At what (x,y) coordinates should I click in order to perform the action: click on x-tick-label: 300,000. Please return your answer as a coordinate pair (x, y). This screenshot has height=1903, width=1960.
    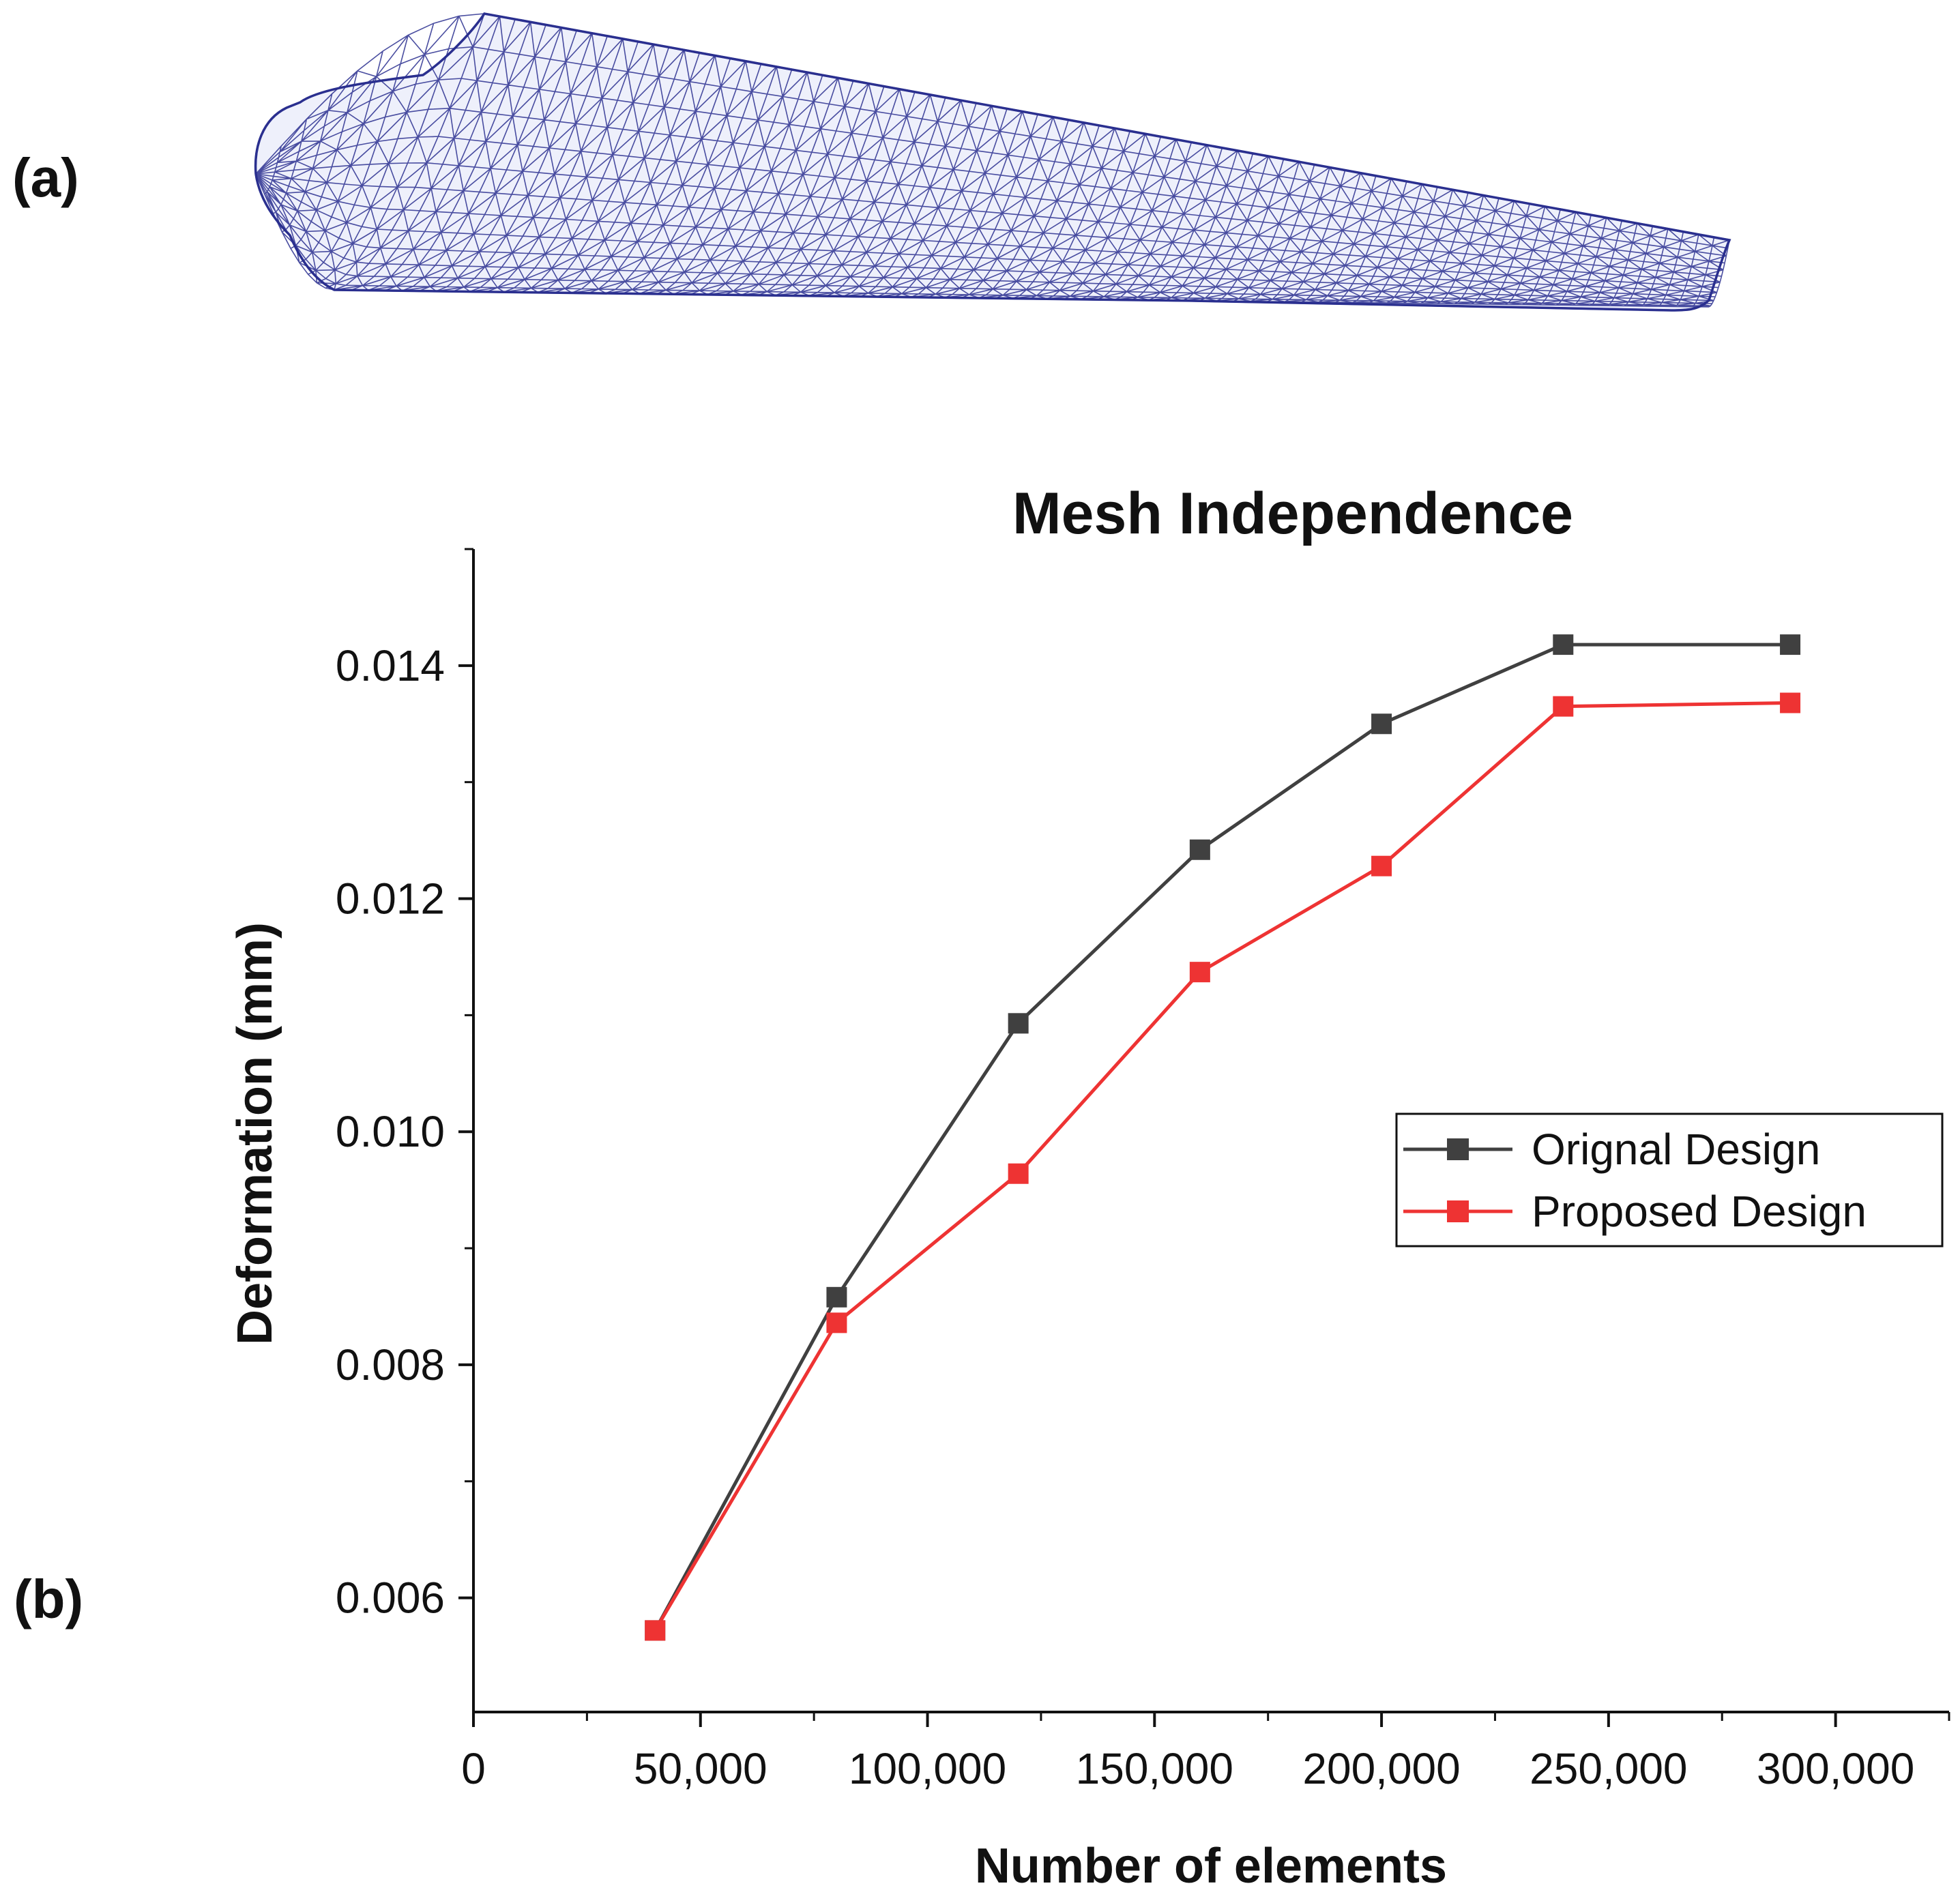
    Looking at the image, I should click on (1836, 1768).